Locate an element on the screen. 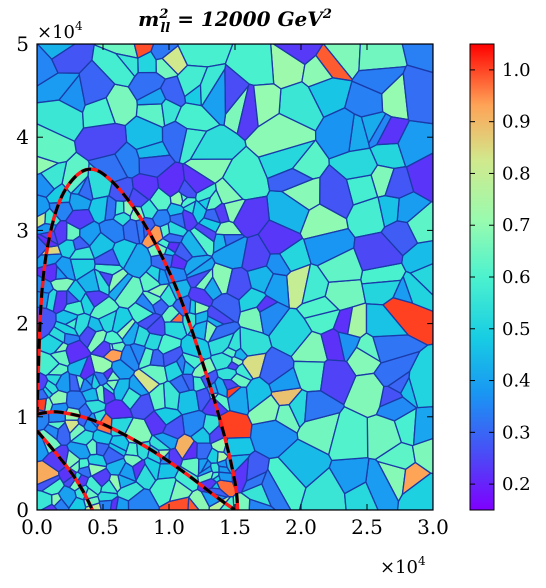 The height and width of the screenshot is (588, 546). y-tick-label: 3 is located at coordinates (22, 230).